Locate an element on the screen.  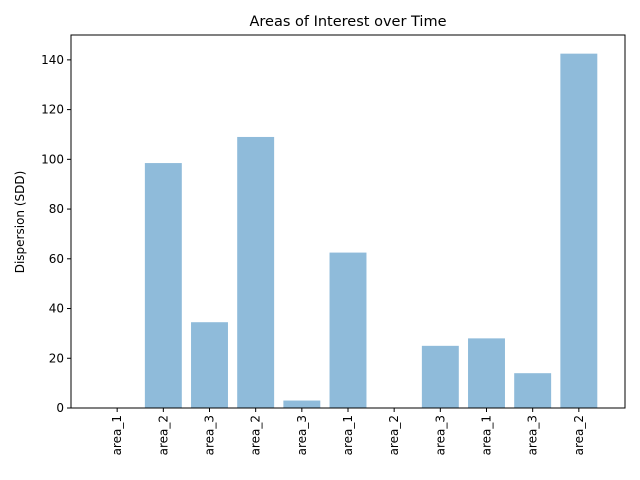
y-axis-label: Dispersion (SDD) is located at coordinates (20, 222).